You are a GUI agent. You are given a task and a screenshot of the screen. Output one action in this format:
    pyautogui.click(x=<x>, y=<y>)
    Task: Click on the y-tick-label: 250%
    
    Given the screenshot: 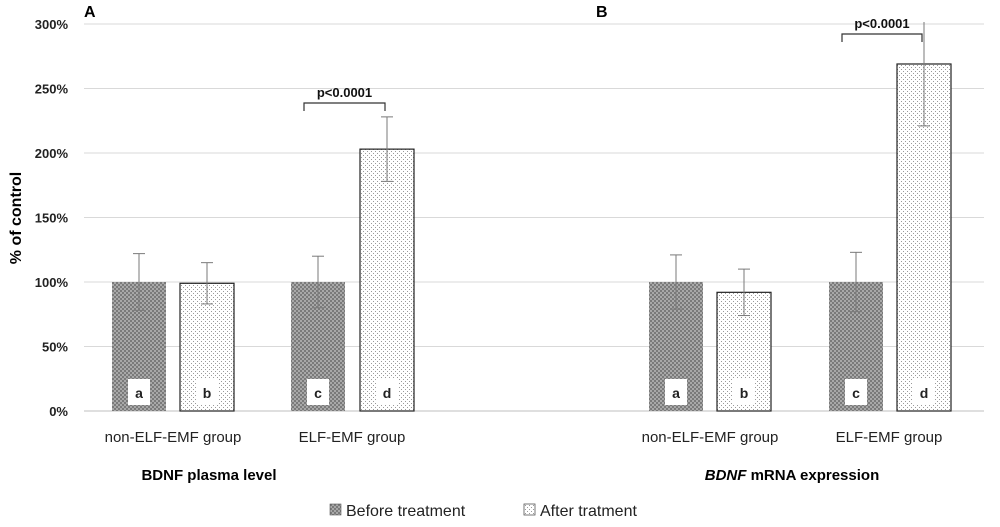 What is the action you would take?
    pyautogui.click(x=52, y=89)
    